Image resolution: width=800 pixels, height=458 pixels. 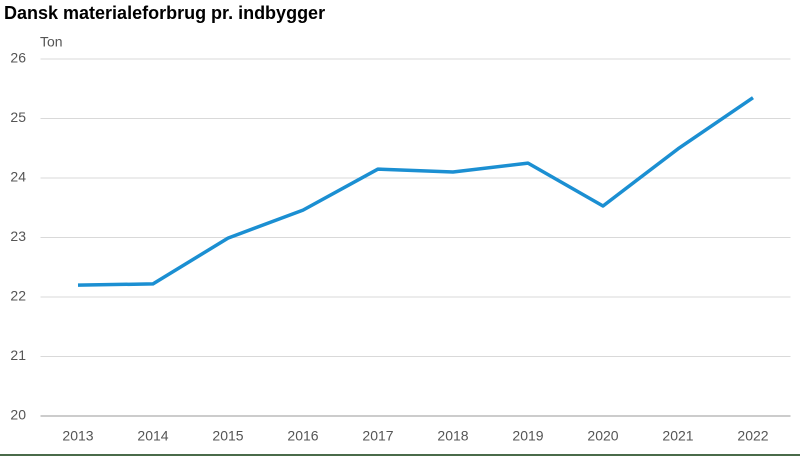 I want to click on y-tick-label: 24, so click(x=18, y=177).